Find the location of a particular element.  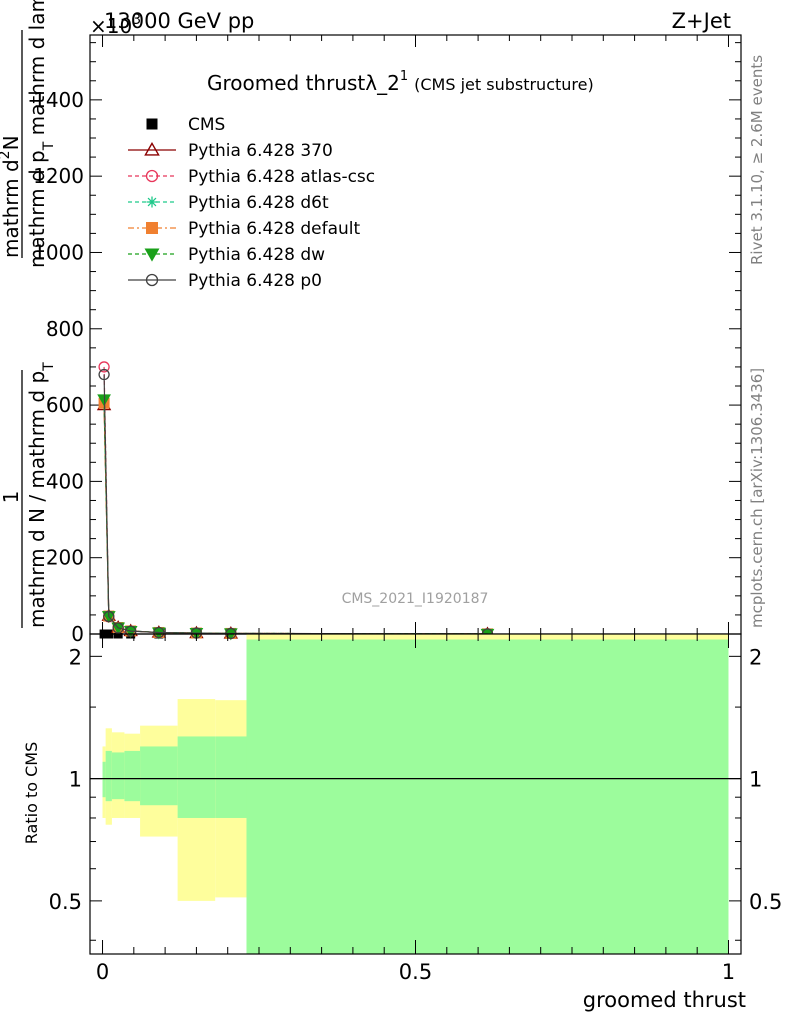

plot-title: Groomed thrustλ_21 (CMS jet substructure) is located at coordinates (400, 82).